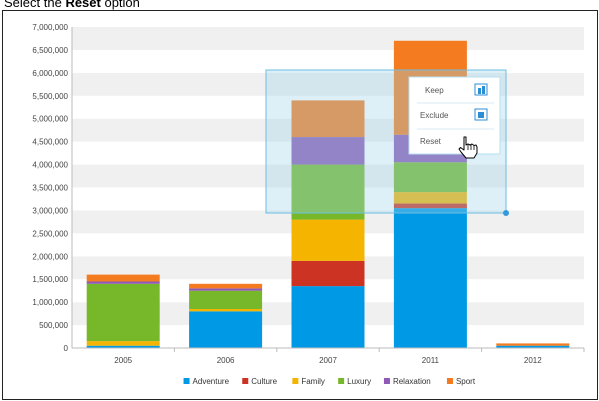 Image resolution: width=599 pixels, height=401 pixels. What do you see at coordinates (120, 5) in the screenshot?
I see `caption-suffix: option` at bounding box center [120, 5].